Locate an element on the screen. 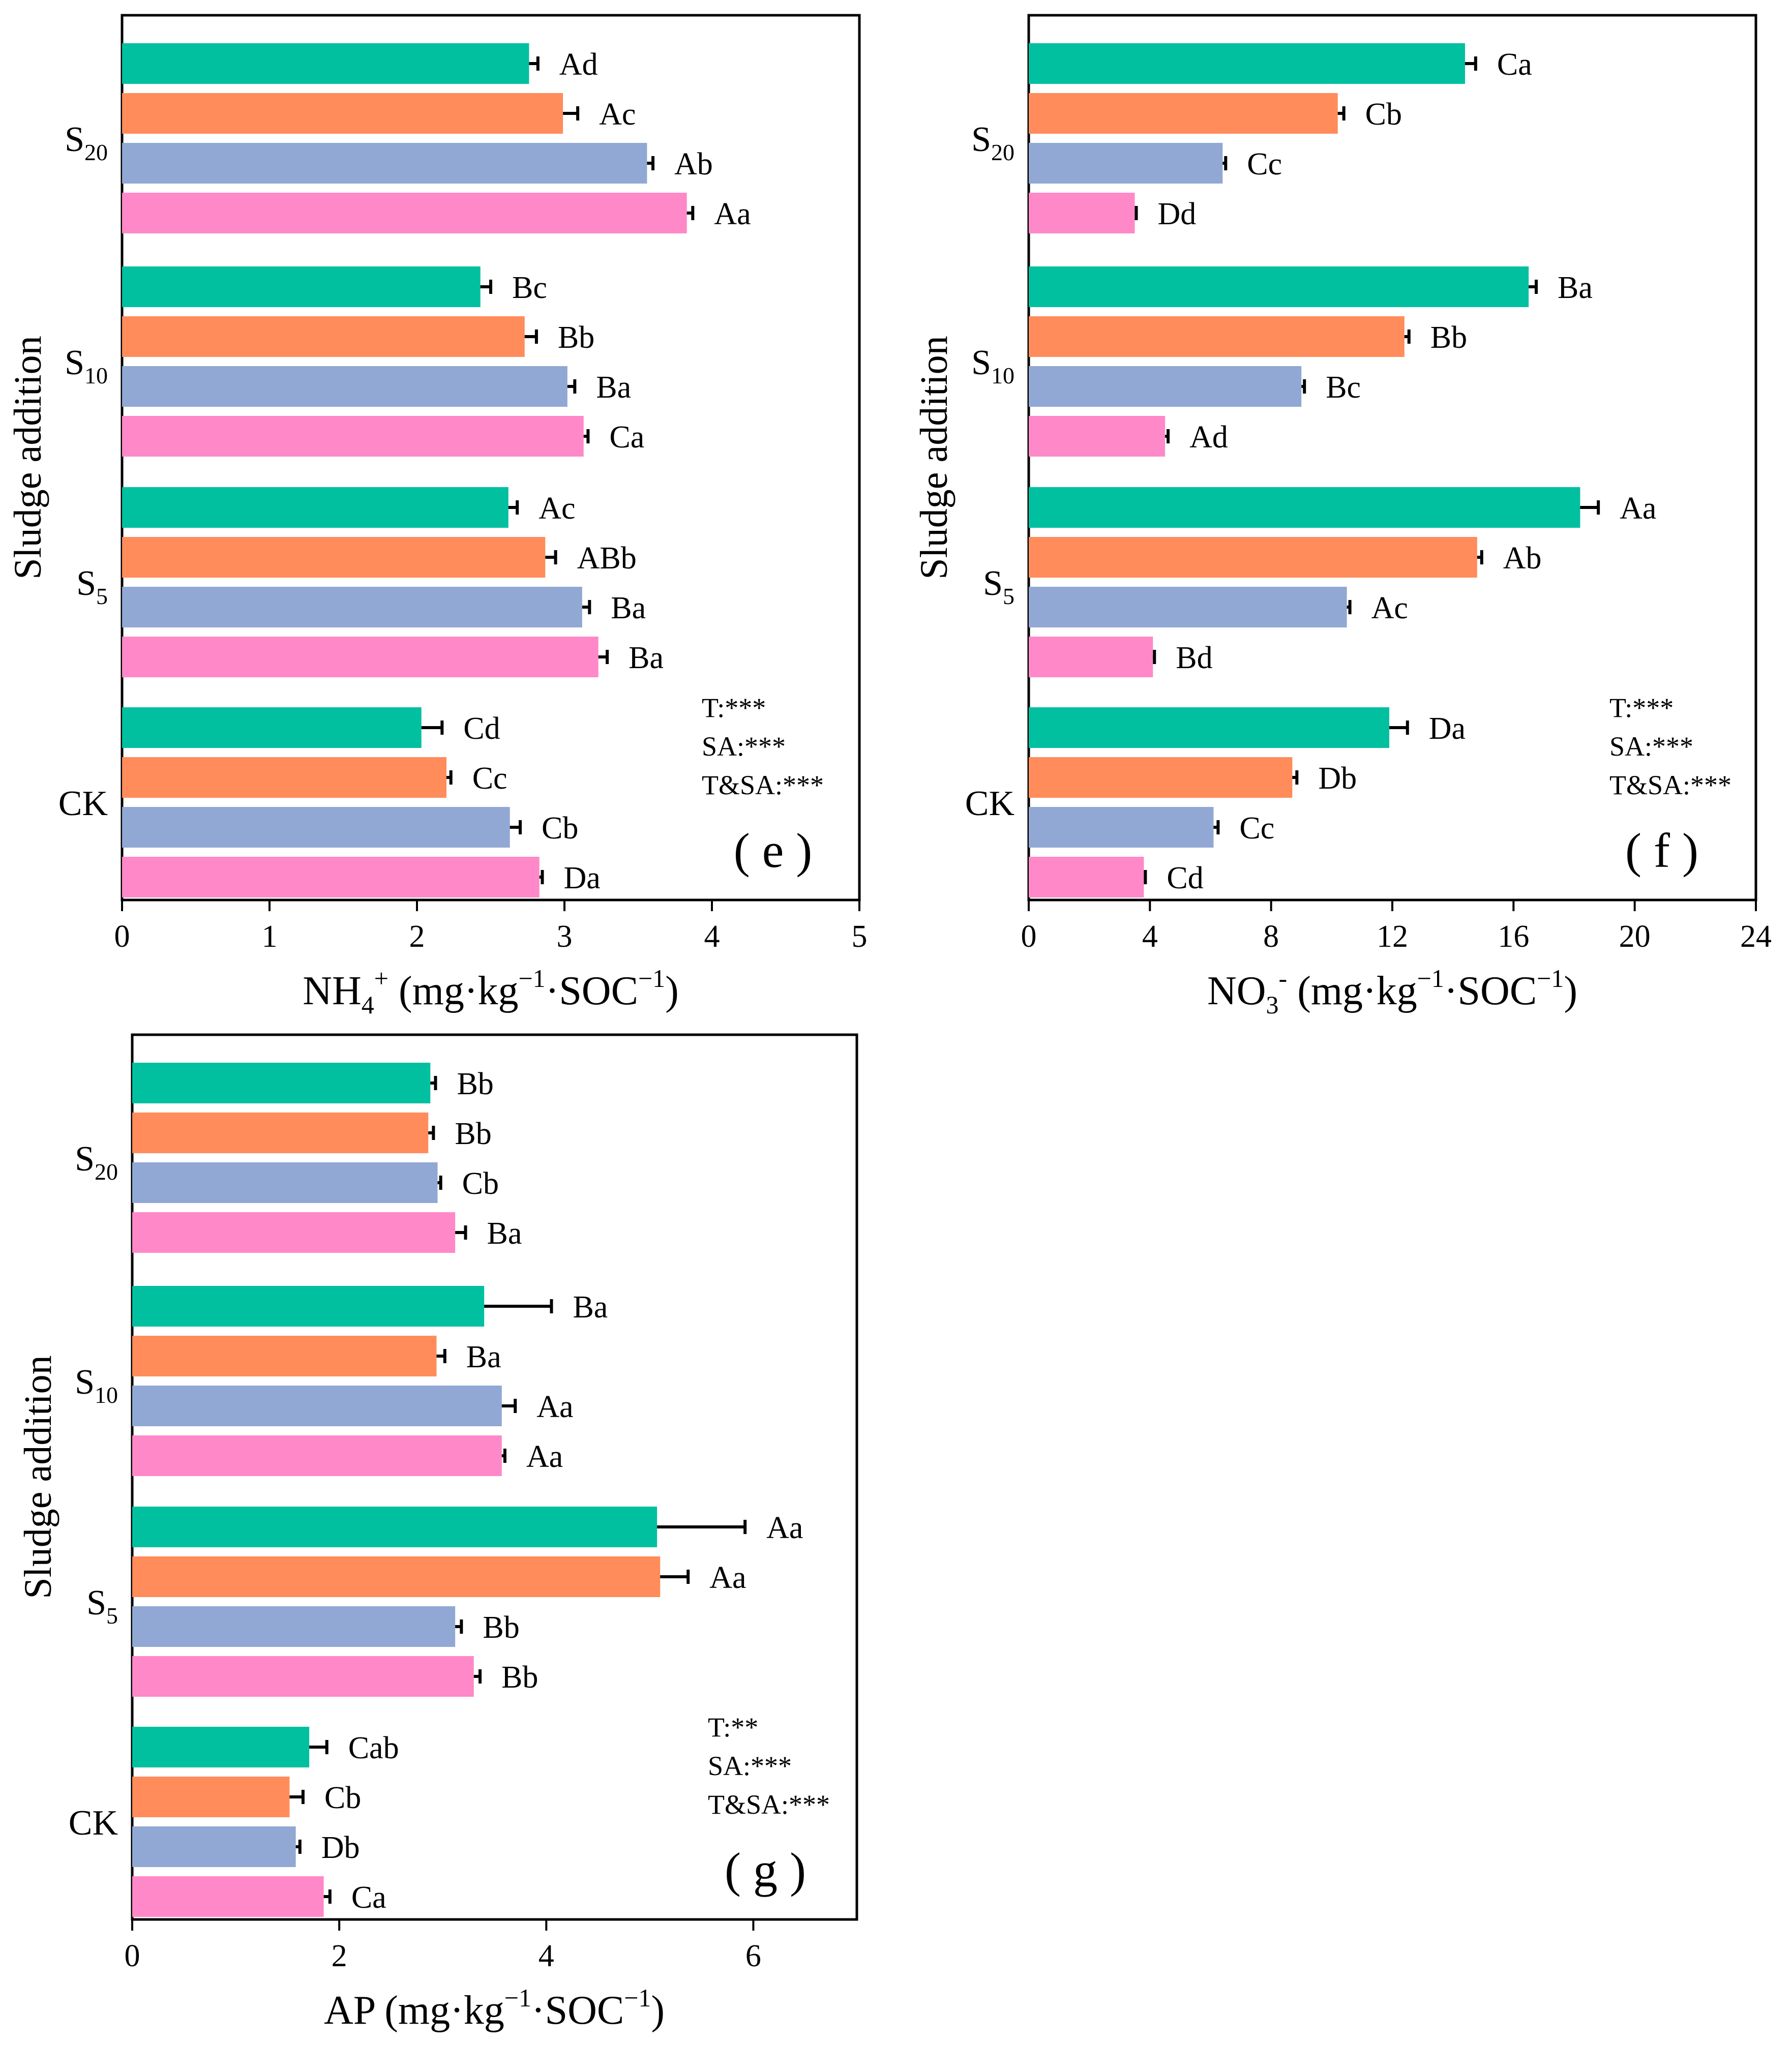 This screenshot has height=2072, width=1792. y-axis-label: Sludge addition is located at coordinates (38, 1477).